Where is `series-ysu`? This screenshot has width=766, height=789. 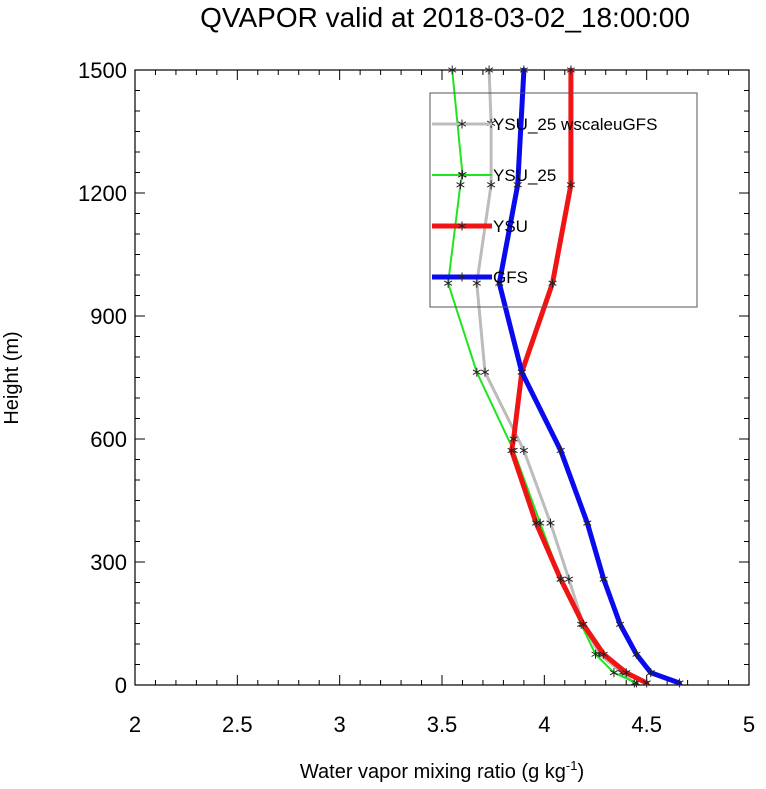
series-ysu is located at coordinates (579, 376).